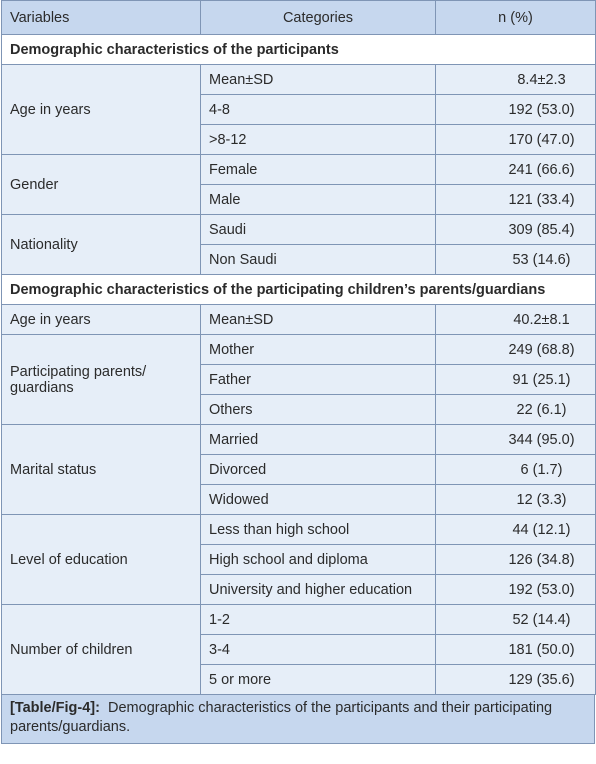 This screenshot has height=764, width=596. I want to click on category-cell: Male, so click(318, 199).